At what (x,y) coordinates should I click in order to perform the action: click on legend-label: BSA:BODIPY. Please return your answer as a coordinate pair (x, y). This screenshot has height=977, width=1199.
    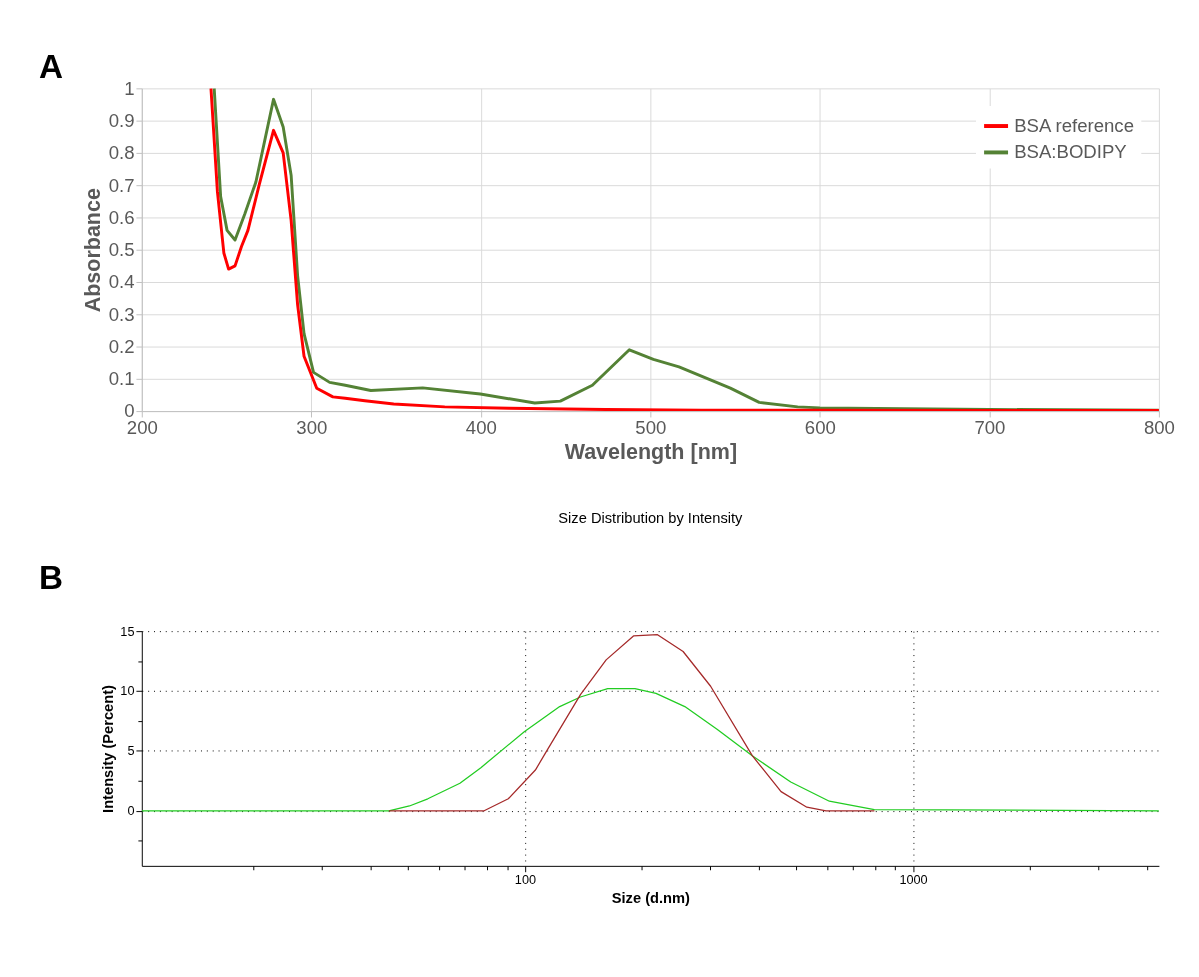
    Looking at the image, I should click on (1070, 152).